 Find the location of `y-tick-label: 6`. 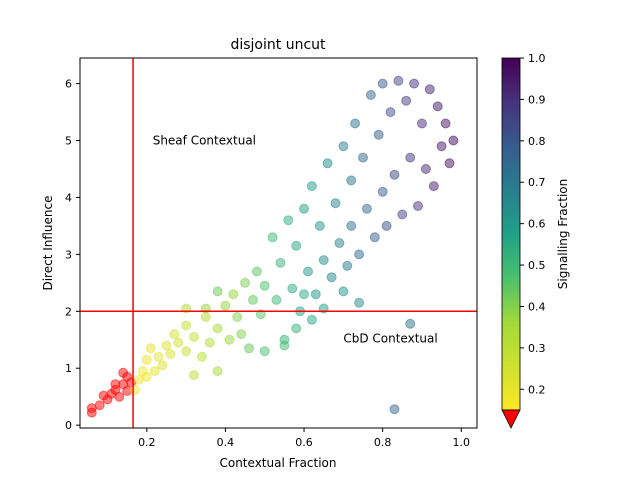

y-tick-label: 6 is located at coordinates (68, 84).